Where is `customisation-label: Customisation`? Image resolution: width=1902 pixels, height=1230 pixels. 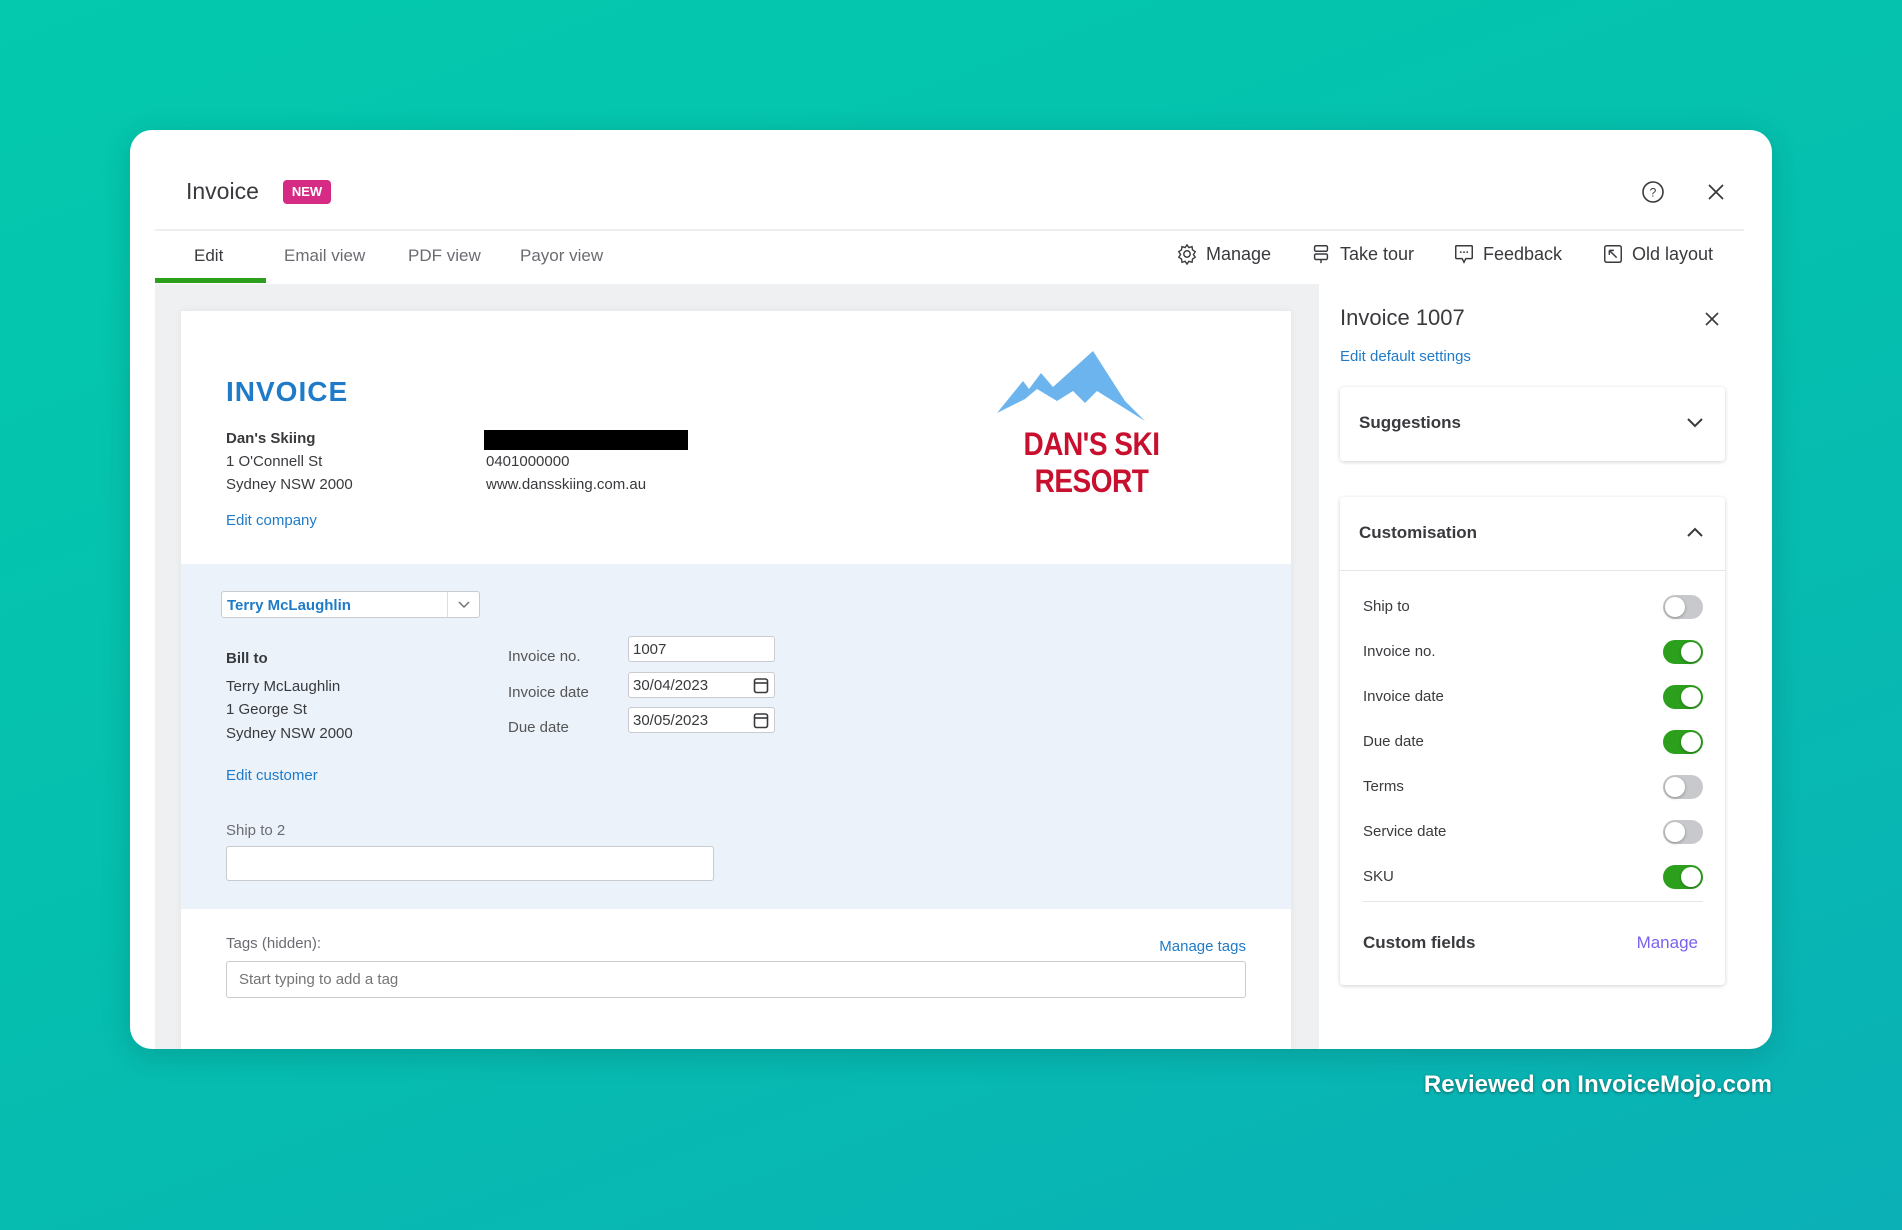 customisation-label: Customisation is located at coordinates (1418, 532).